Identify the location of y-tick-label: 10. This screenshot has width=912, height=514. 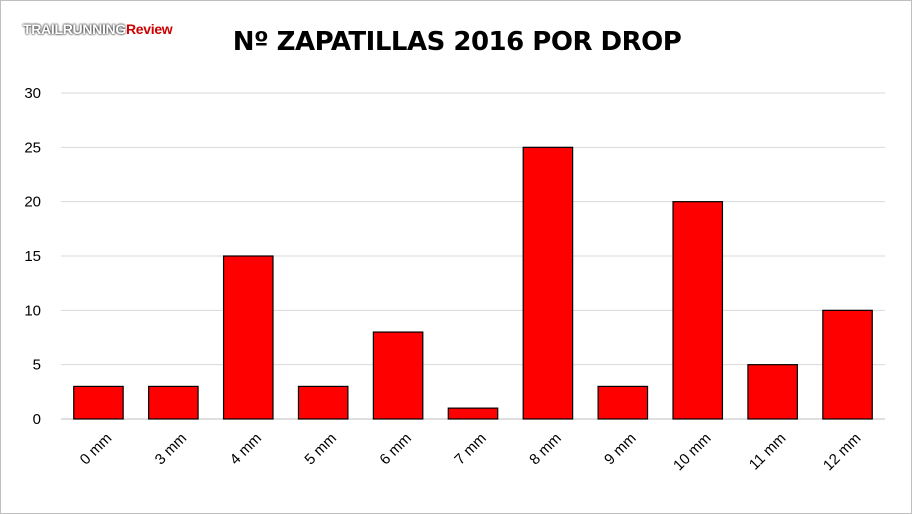
(32, 310).